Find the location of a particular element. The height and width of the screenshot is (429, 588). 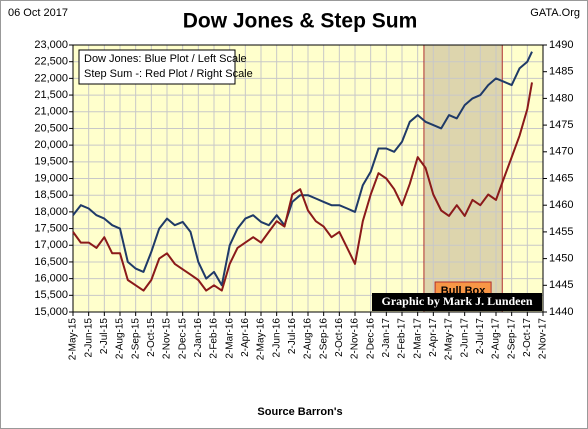

y-tick-label: 19,000 is located at coordinates (51, 178).